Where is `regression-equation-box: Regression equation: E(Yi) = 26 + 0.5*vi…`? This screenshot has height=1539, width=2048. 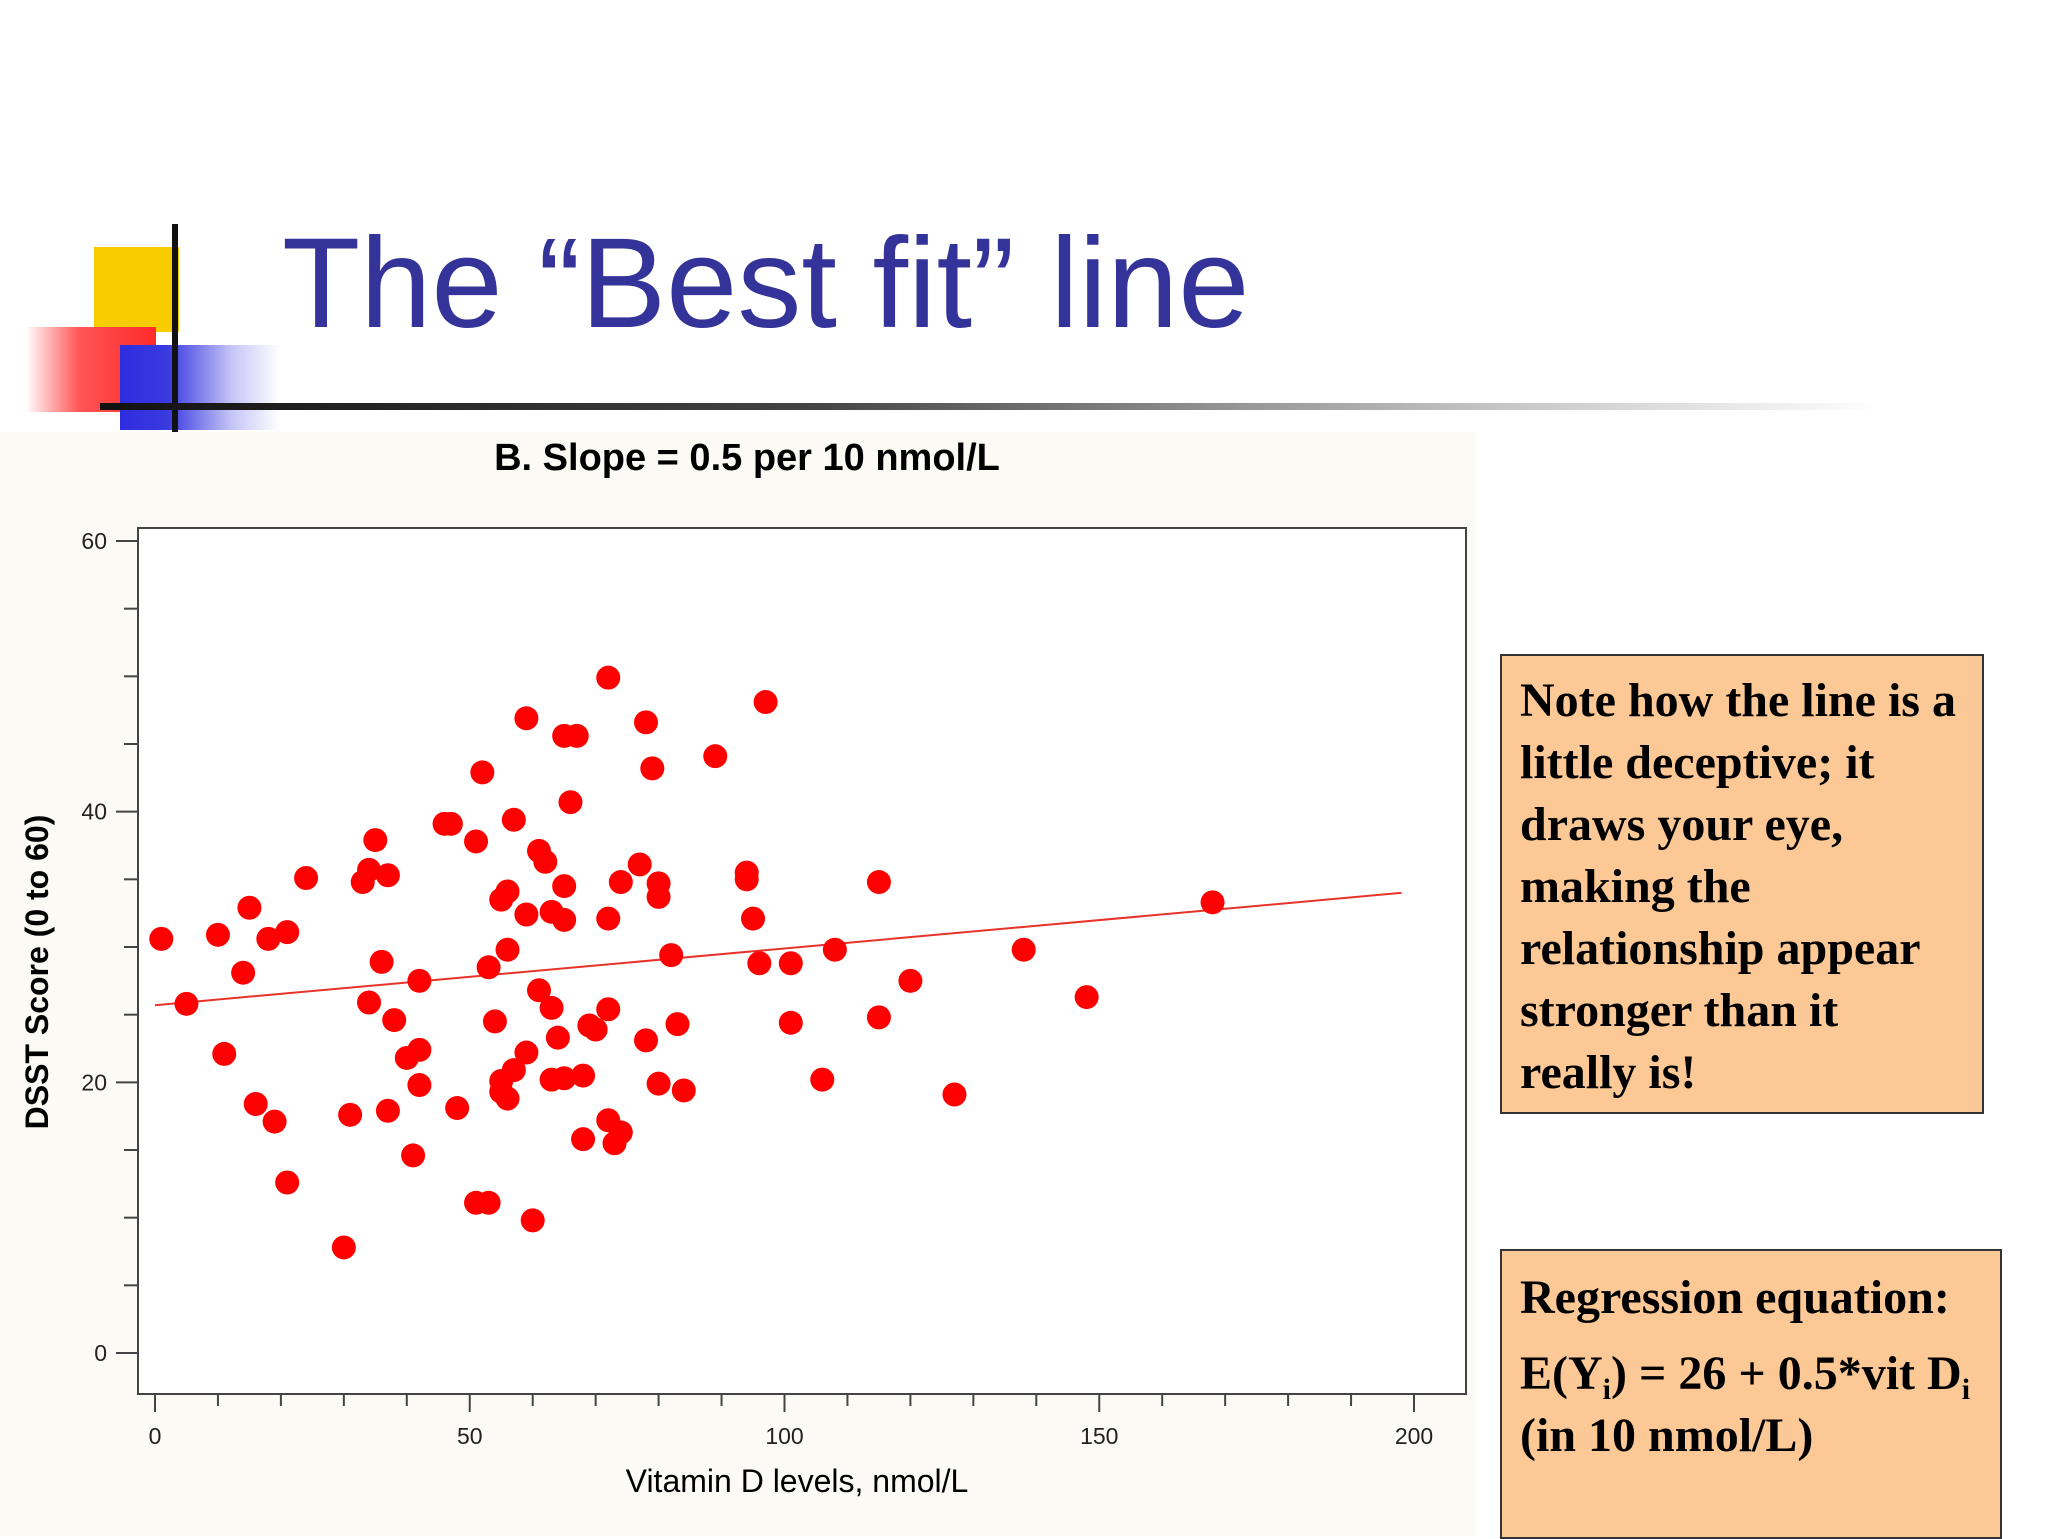 regression-equation-box: Regression equation: E(Yi) = 26 + 0.5*vi… is located at coordinates (1751, 1394).